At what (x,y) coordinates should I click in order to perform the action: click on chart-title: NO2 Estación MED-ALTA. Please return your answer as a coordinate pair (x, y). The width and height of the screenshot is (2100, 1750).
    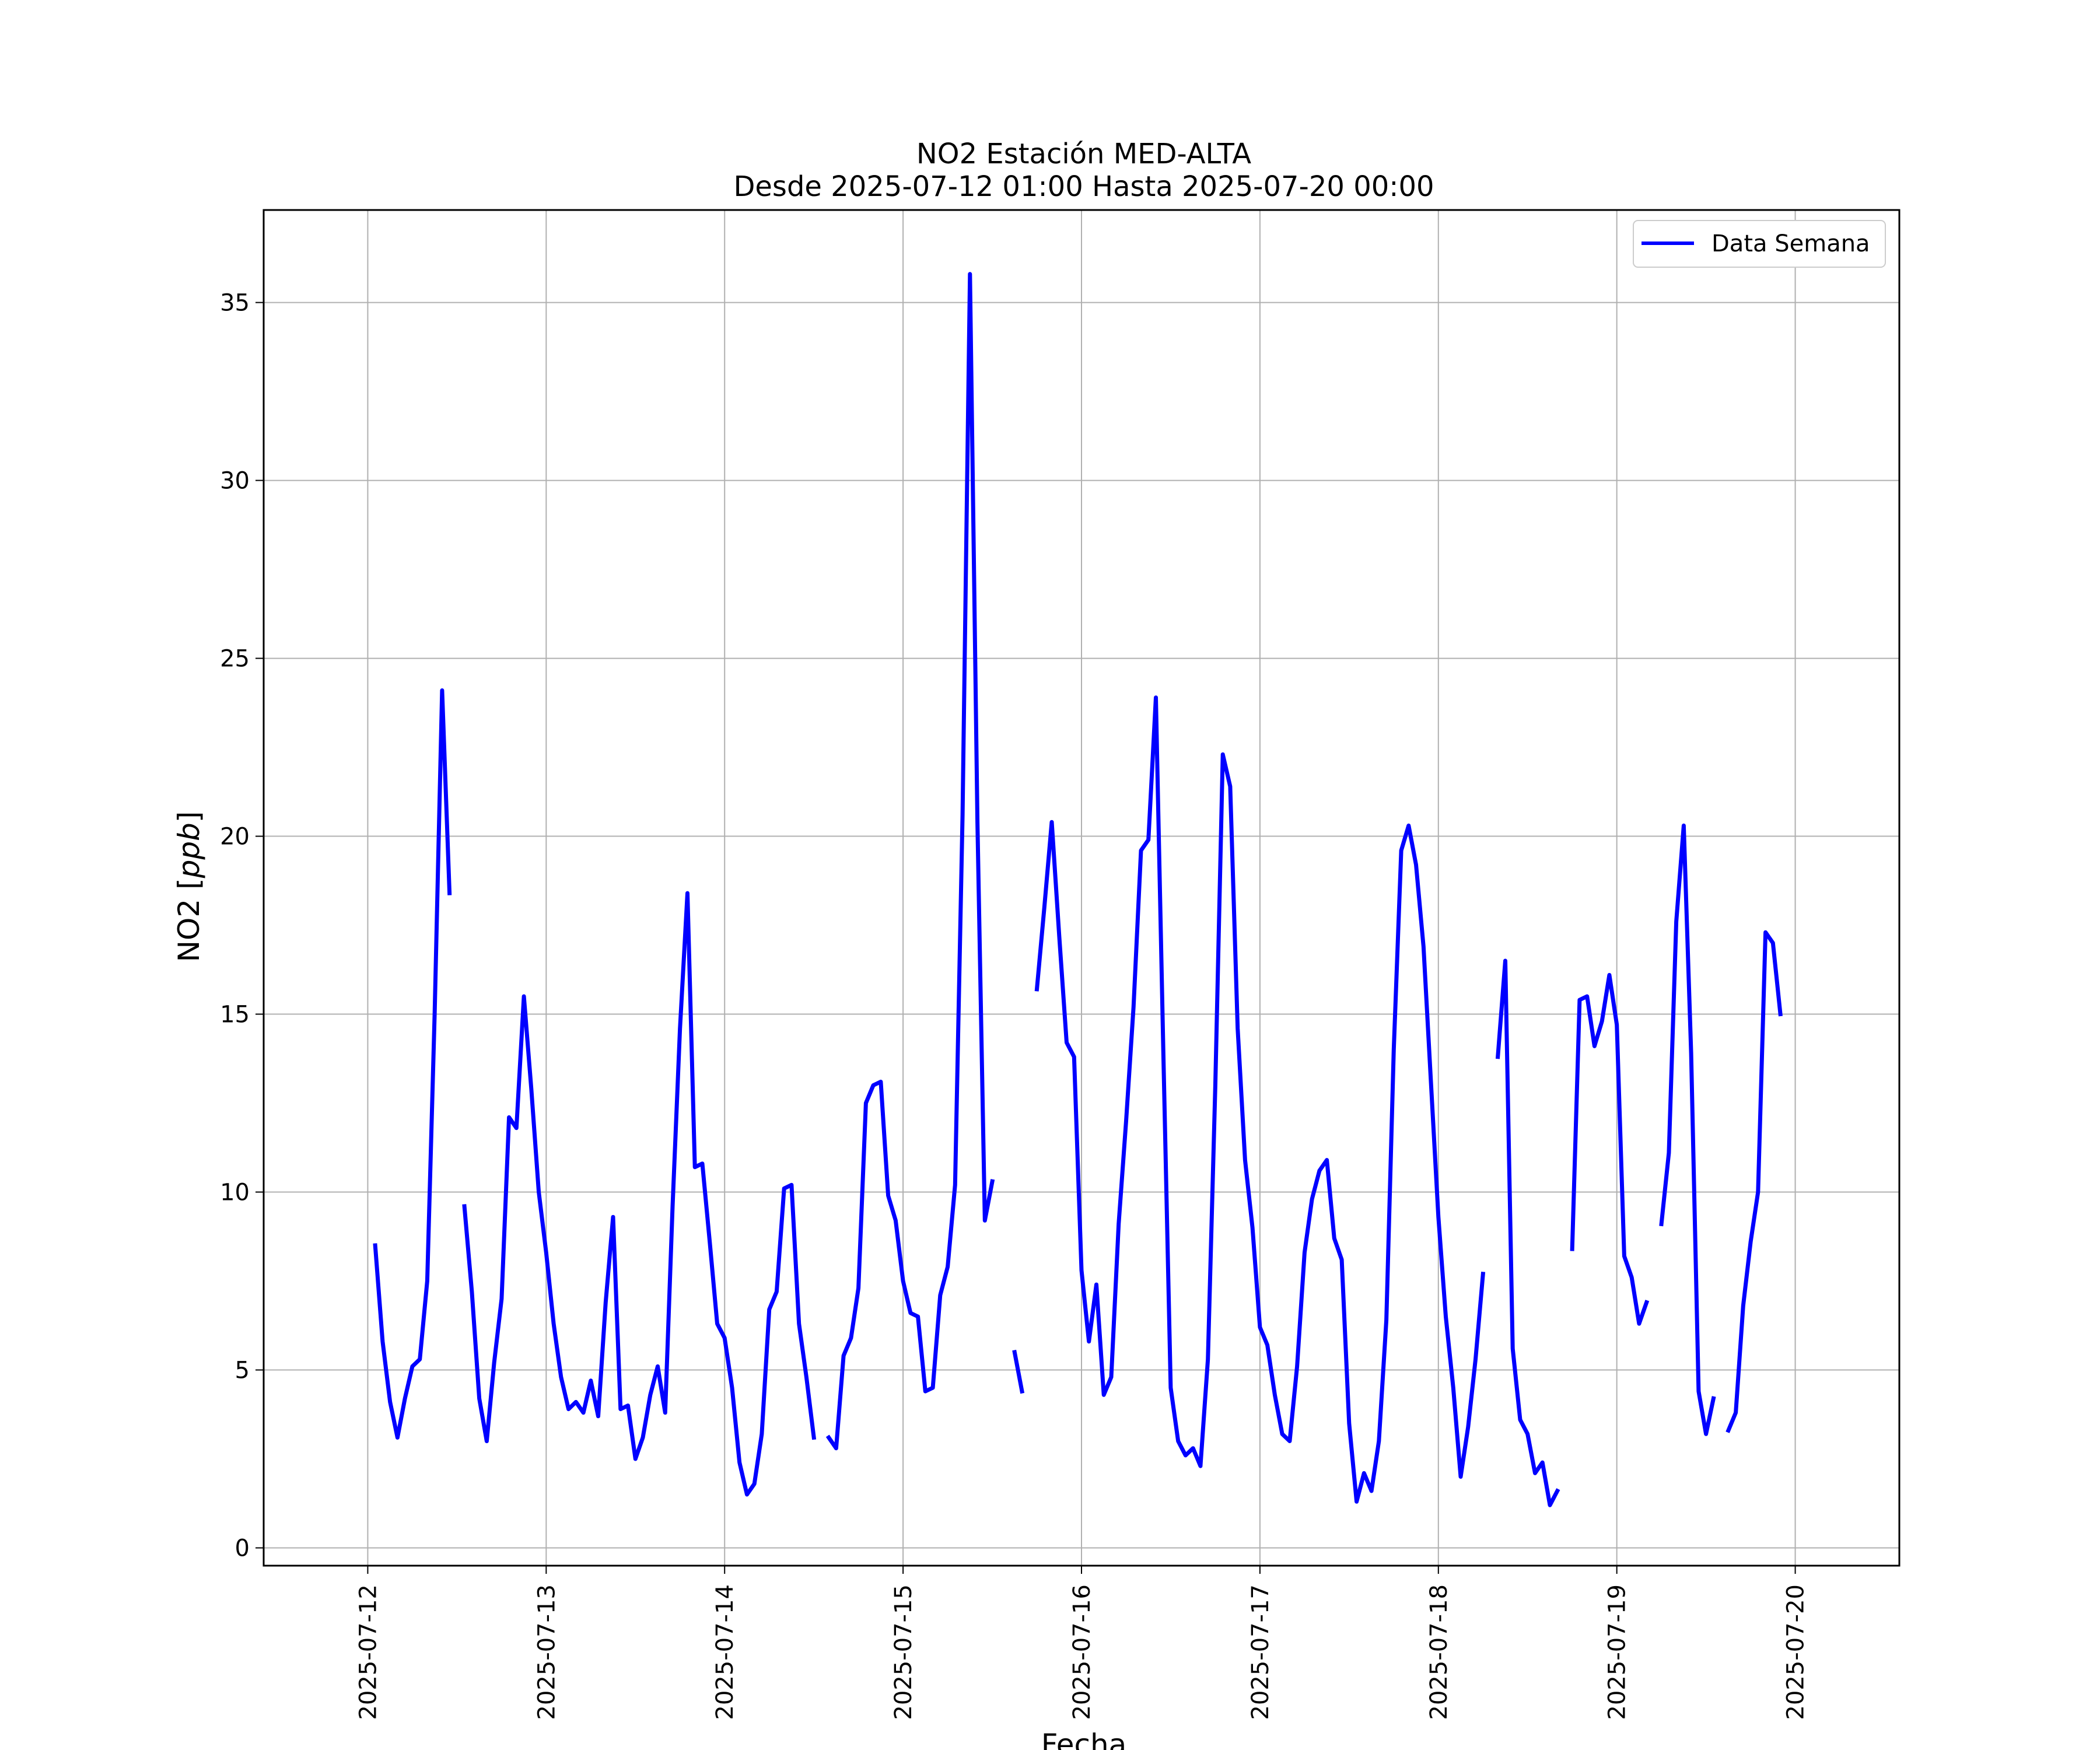
    Looking at the image, I should click on (1083, 154).